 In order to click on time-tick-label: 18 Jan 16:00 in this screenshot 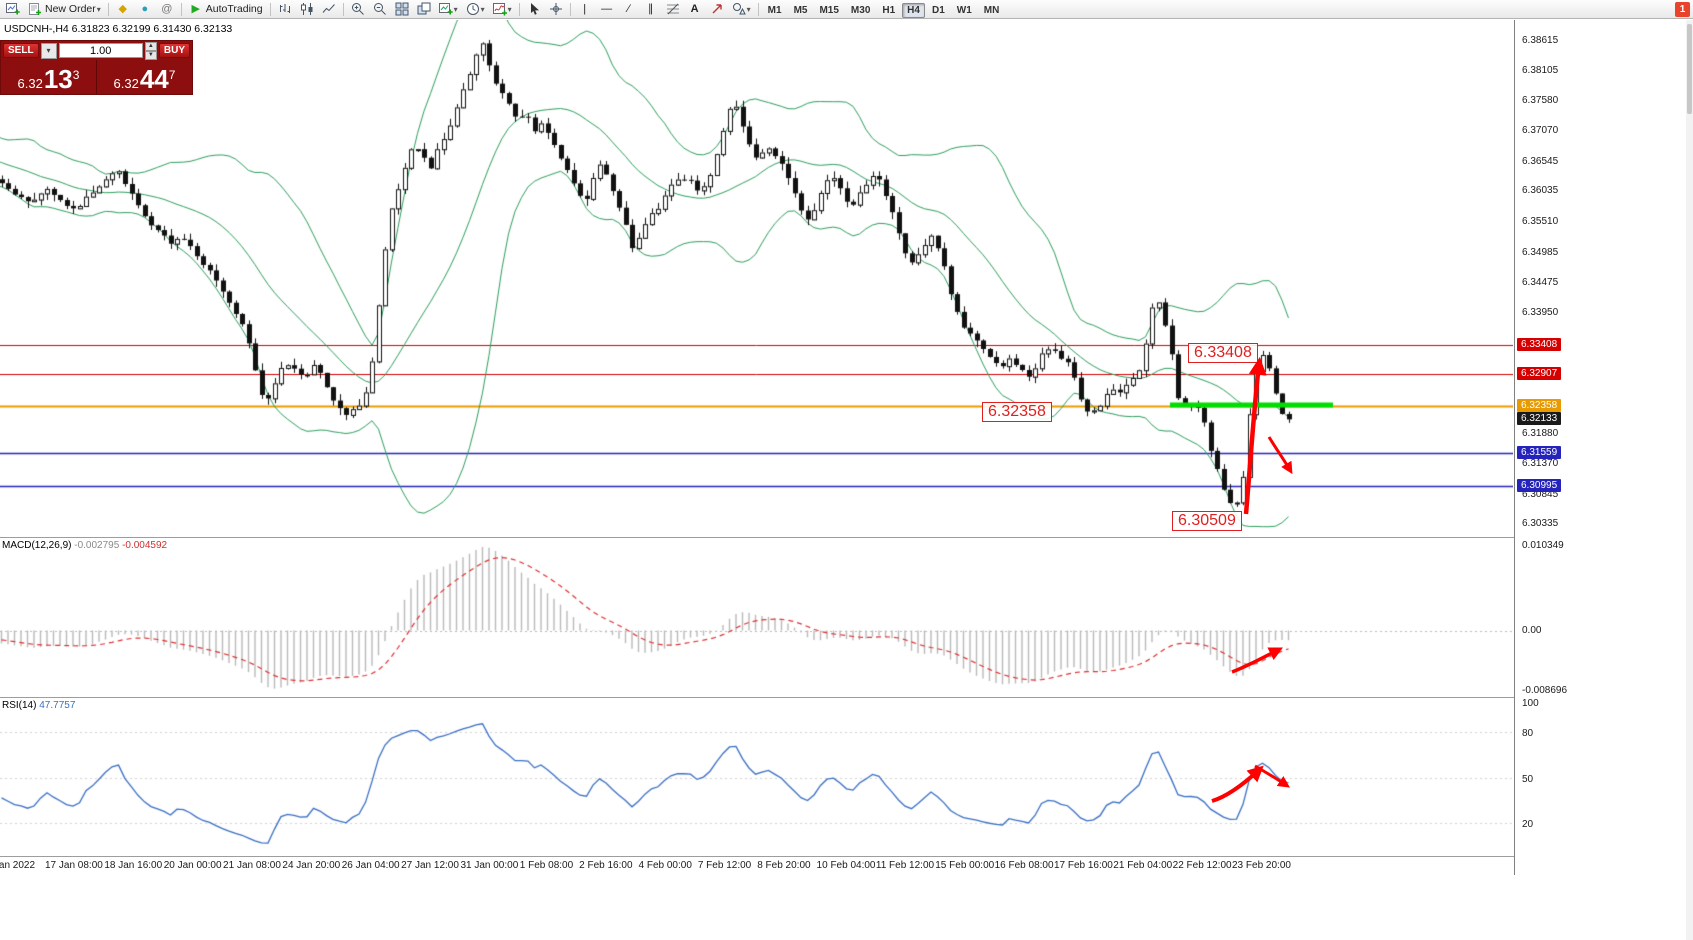, I will do `click(133, 865)`.